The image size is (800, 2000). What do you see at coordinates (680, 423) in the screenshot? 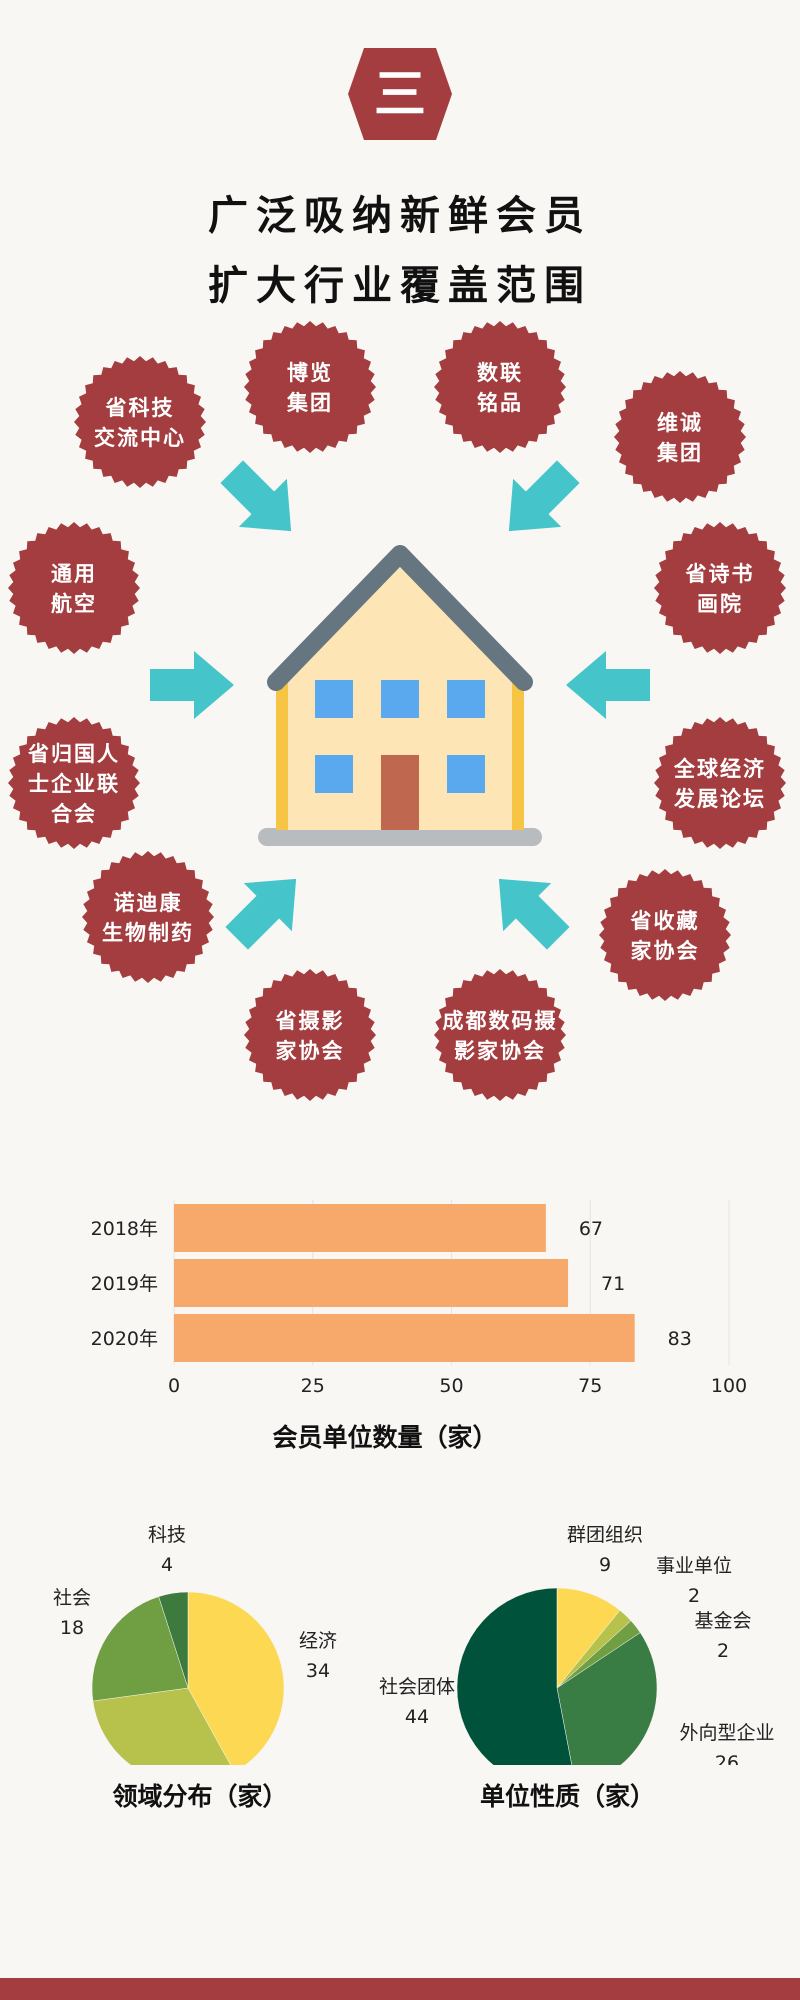
I see `member-name-line: 维诚` at bounding box center [680, 423].